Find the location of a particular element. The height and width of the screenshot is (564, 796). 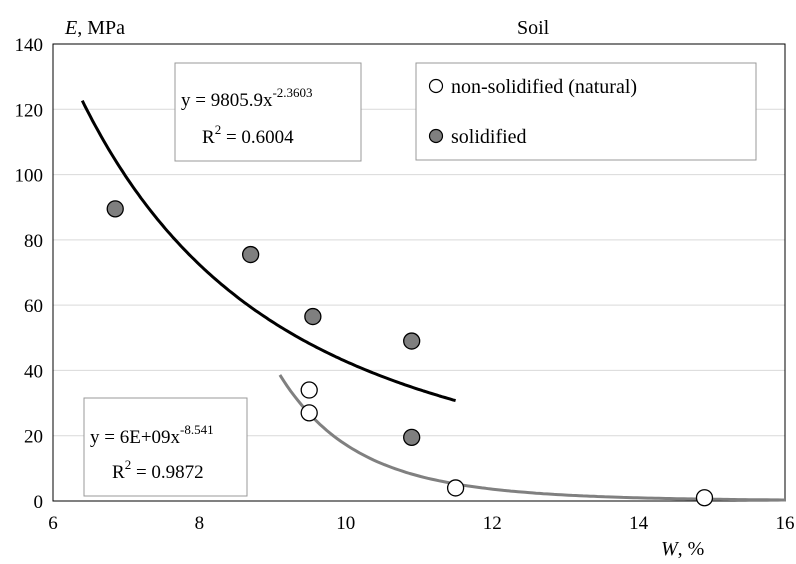

y-tick-label: 40 is located at coordinates (33, 371).